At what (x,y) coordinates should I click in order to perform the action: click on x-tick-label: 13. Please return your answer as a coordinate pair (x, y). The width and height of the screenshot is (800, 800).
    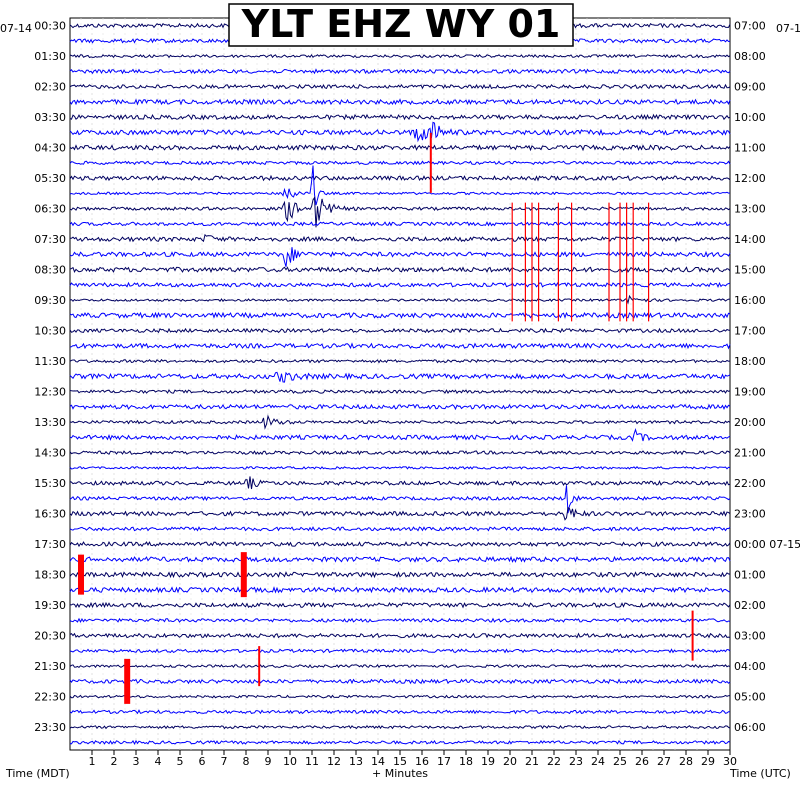
    Looking at the image, I should click on (356, 761).